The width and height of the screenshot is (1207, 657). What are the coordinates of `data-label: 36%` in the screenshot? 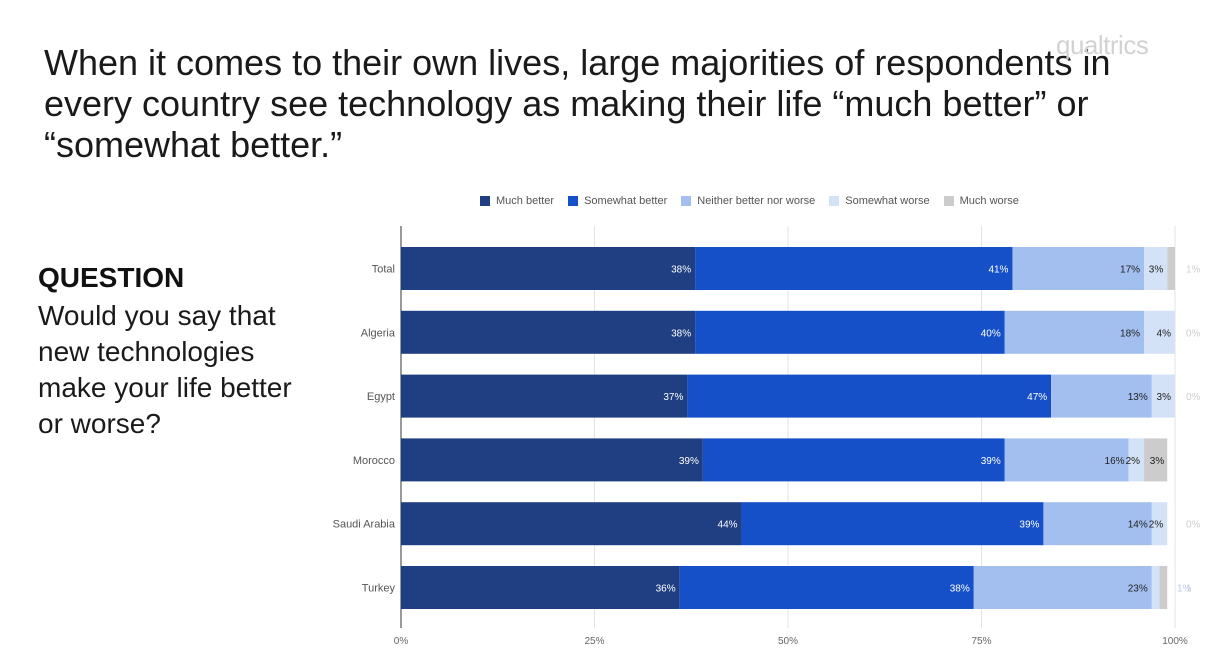 It's located at (666, 589).